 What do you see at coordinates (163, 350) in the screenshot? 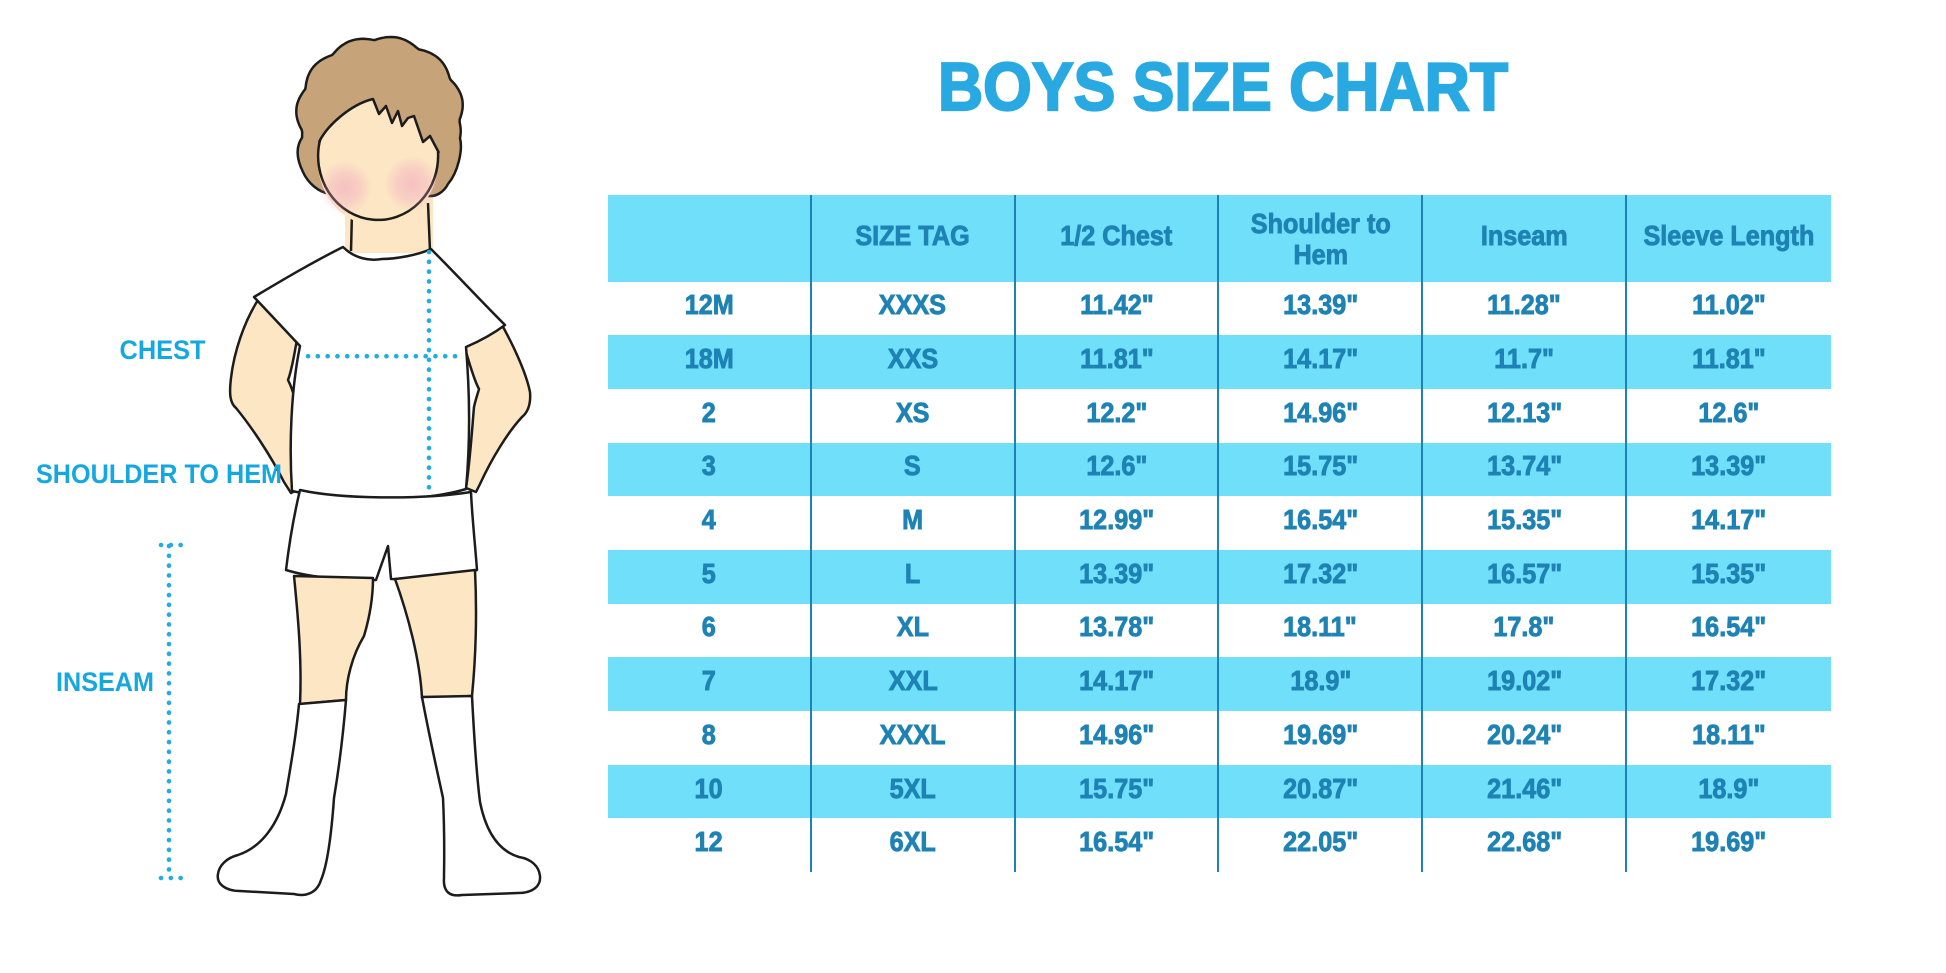
I see `svg-text: CHEST` at bounding box center [163, 350].